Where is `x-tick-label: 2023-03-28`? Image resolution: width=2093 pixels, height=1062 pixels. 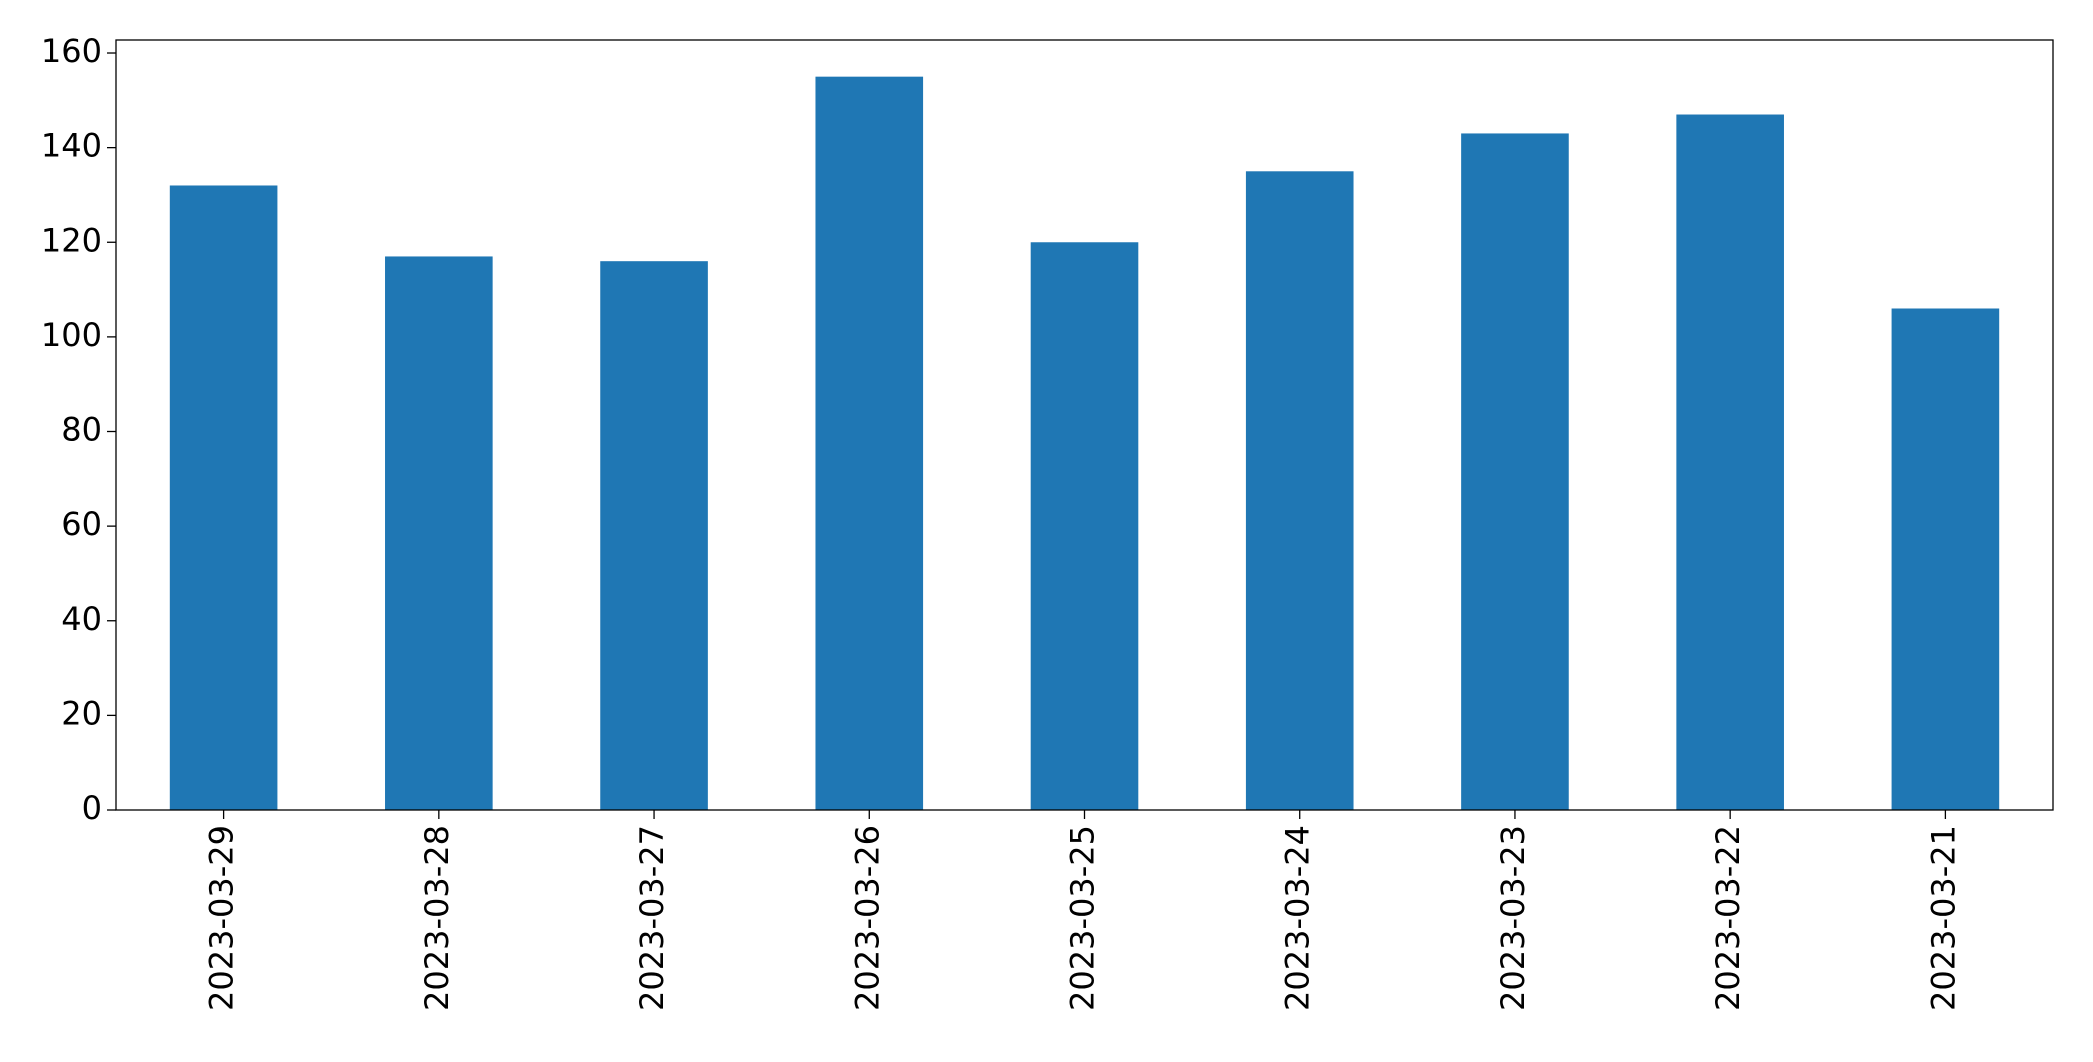
x-tick-label: 2023-03-28 is located at coordinates (437, 918).